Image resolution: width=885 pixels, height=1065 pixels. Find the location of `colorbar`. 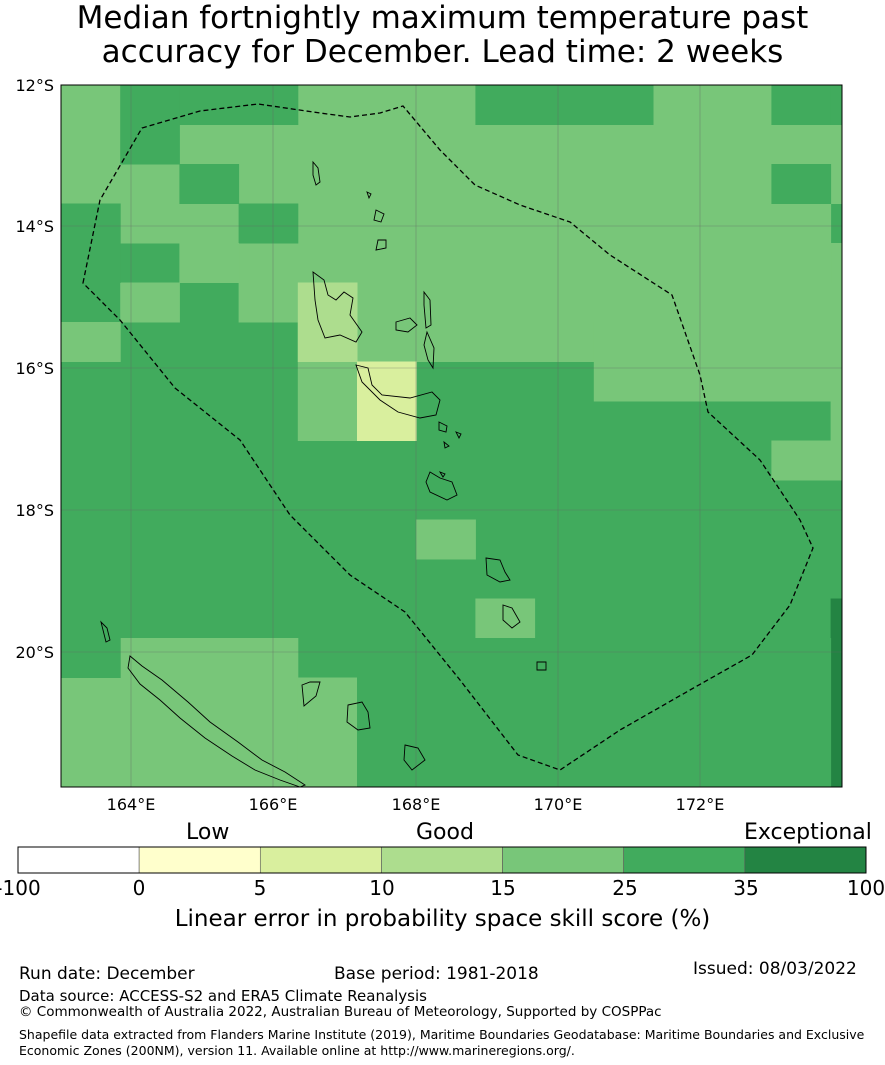

colorbar is located at coordinates (442, 860).